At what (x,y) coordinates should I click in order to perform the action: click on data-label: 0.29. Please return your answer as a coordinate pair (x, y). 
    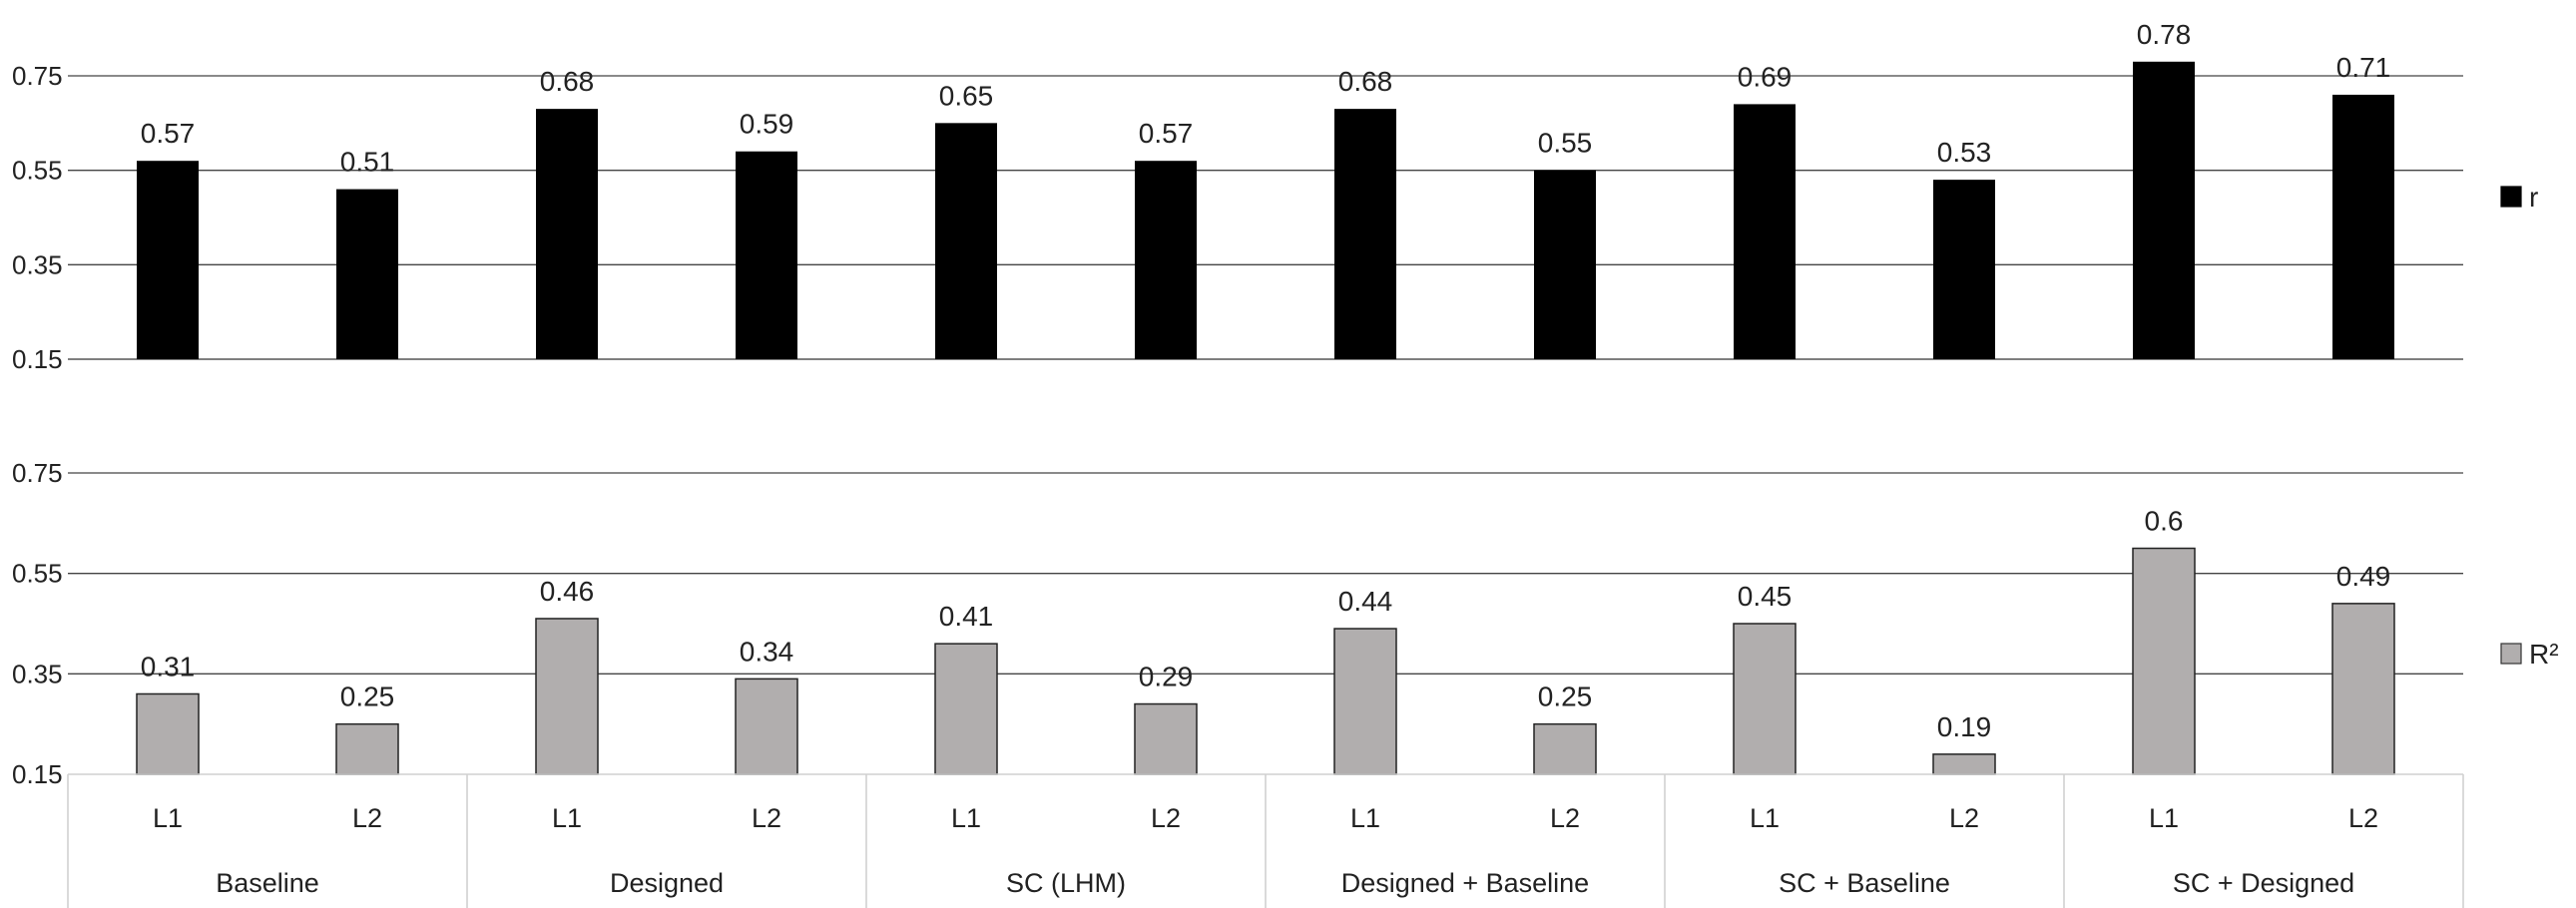
    Looking at the image, I should click on (1167, 677).